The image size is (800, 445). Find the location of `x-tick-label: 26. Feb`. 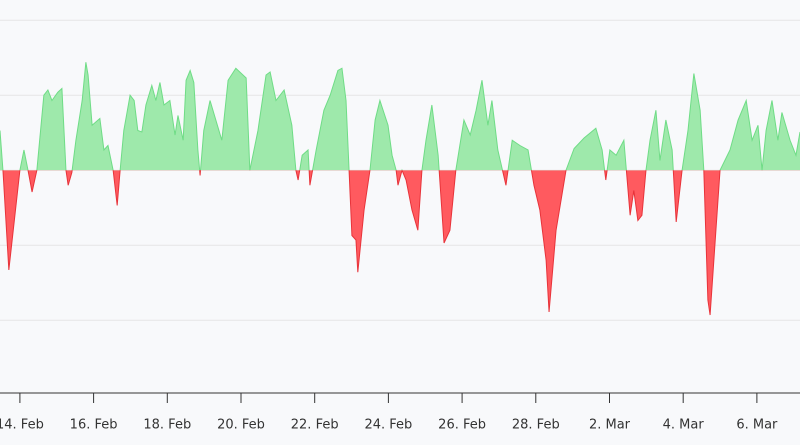

x-tick-label: 26. Feb is located at coordinates (462, 425).